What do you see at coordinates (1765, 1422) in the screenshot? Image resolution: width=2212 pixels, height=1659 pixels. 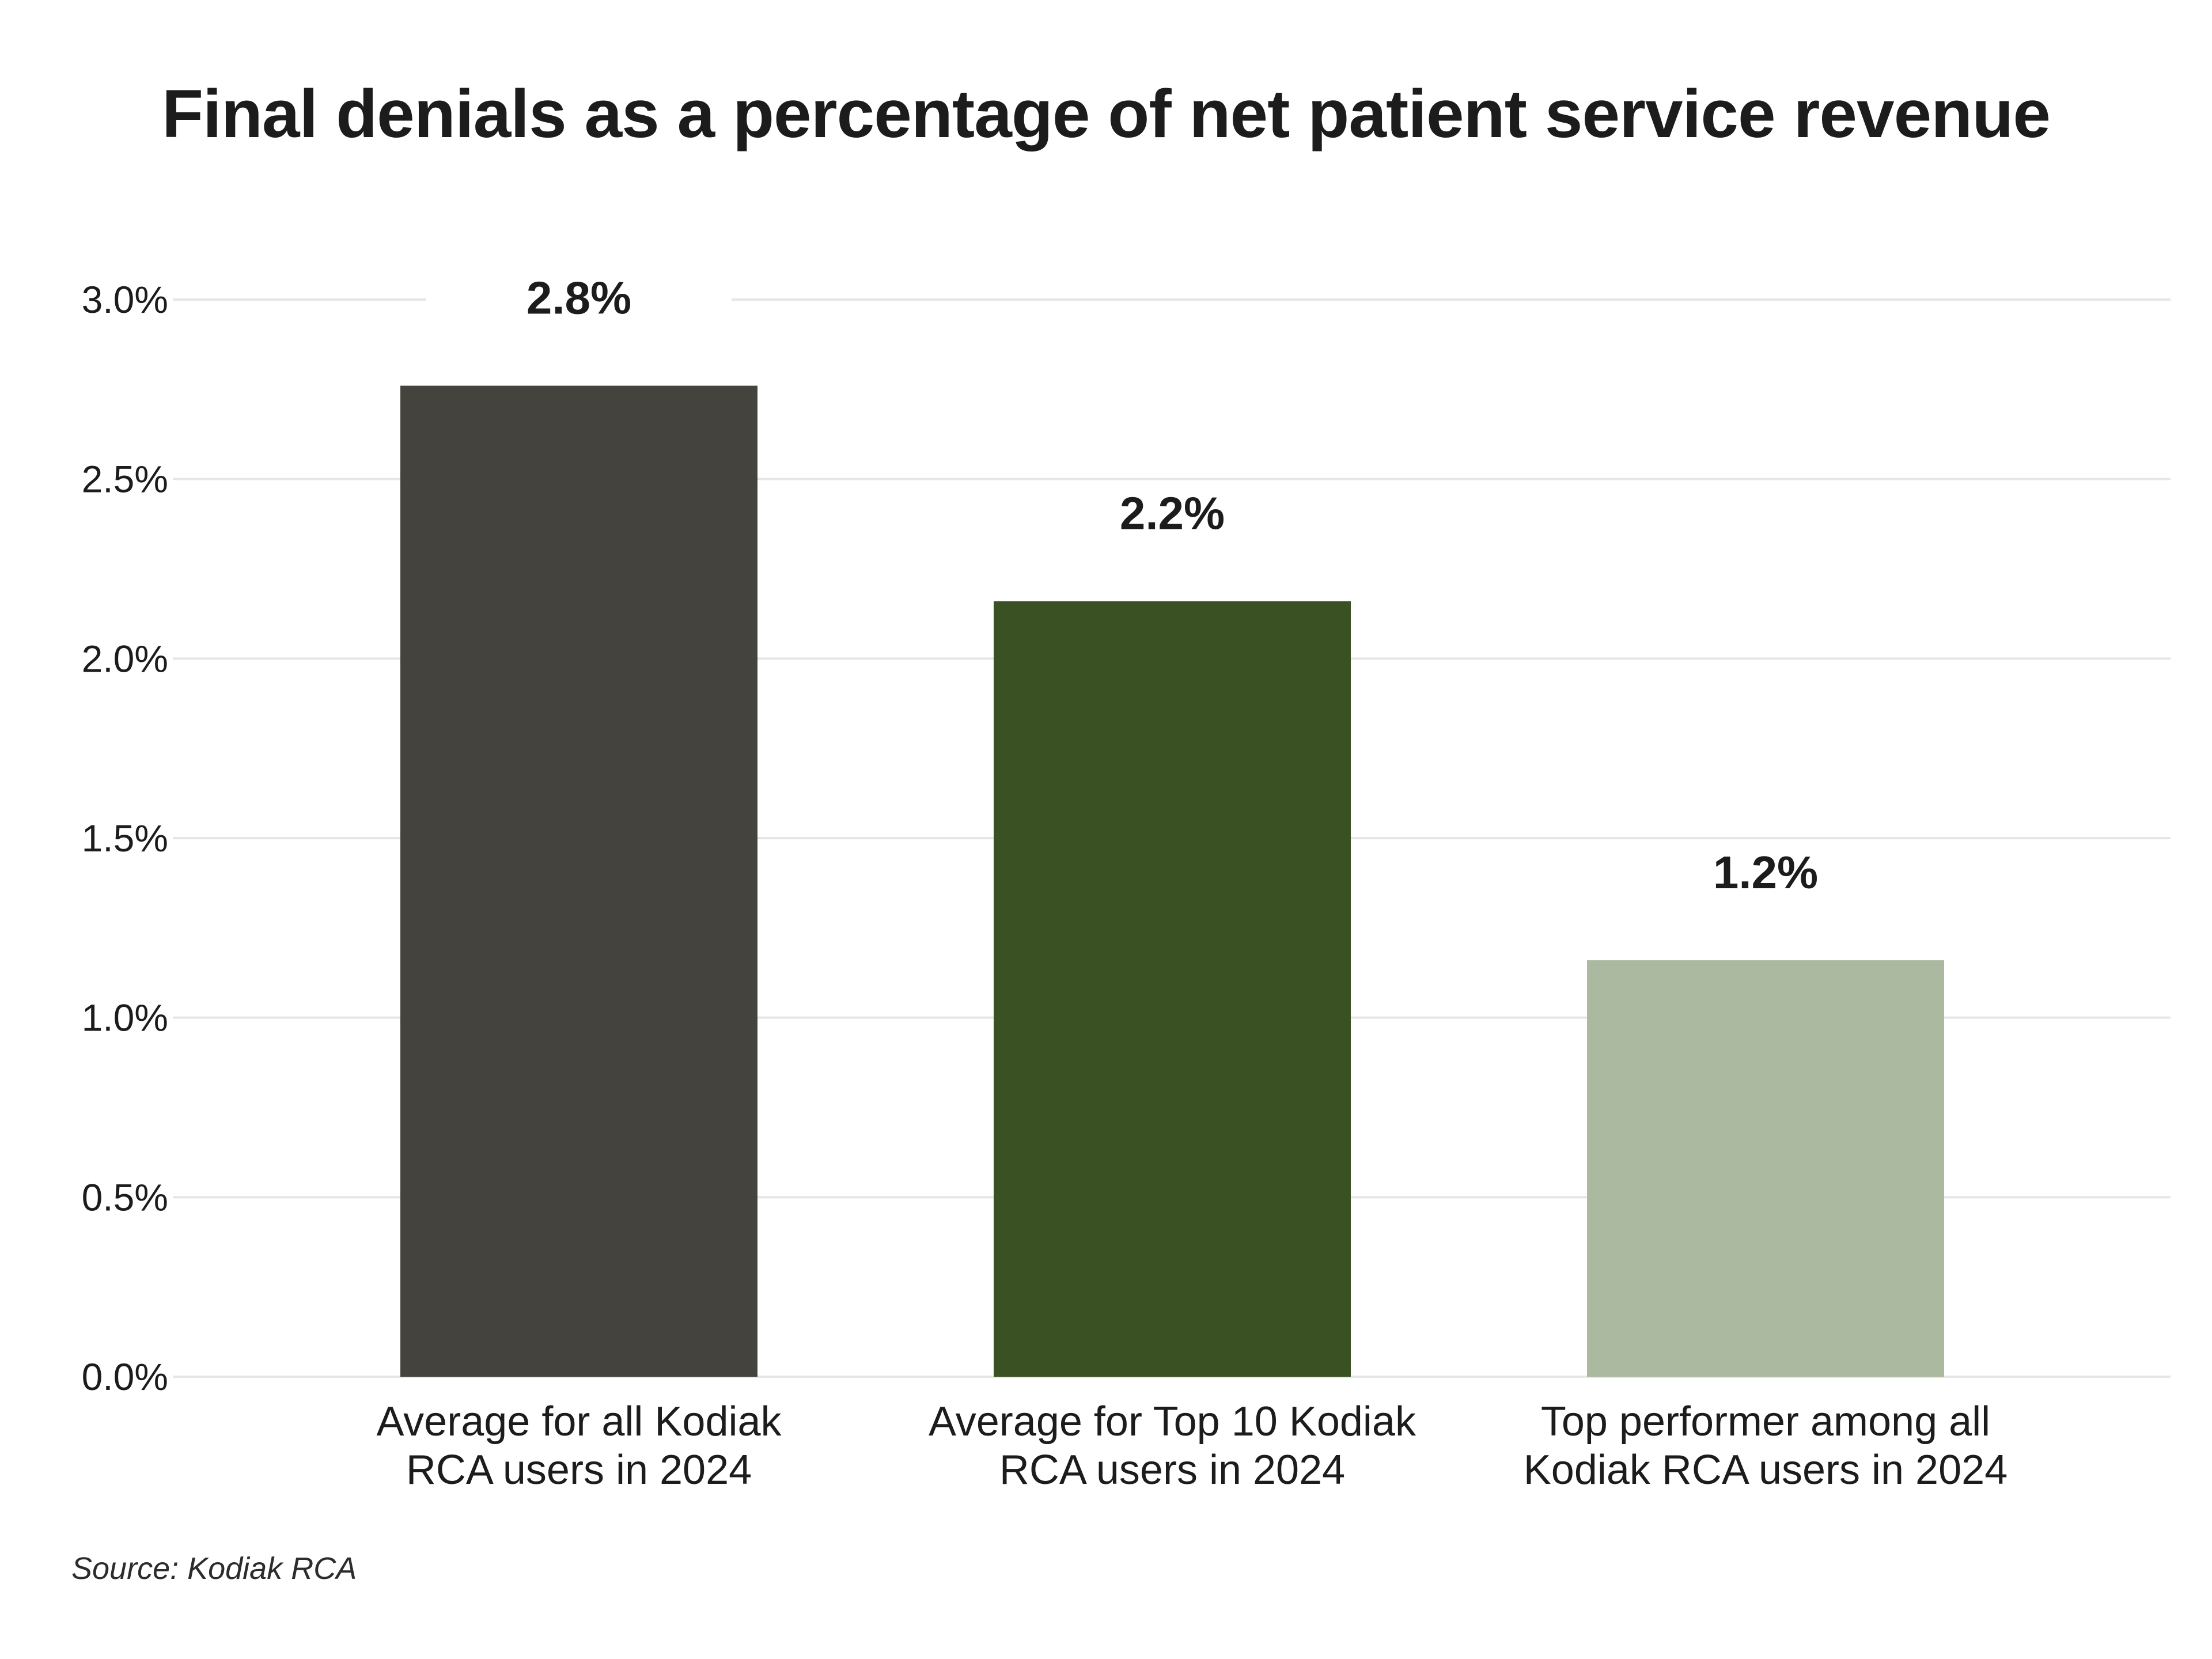 I see `x-tick-label: Top performer among all` at bounding box center [1765, 1422].